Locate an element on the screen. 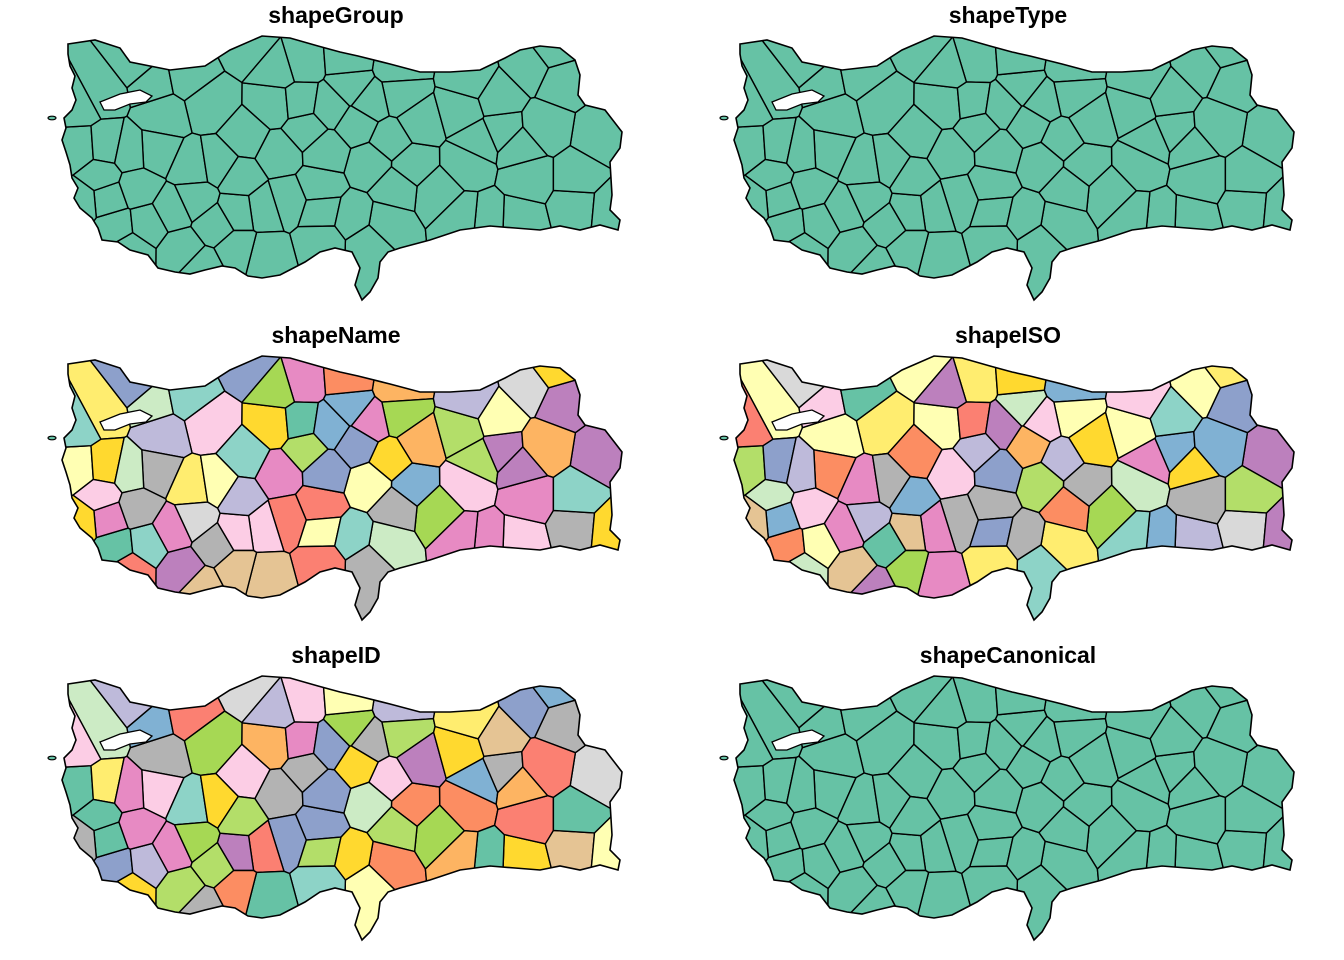 Image resolution: width=1344 pixels, height=960 pixels. panel-title: shapeGroup is located at coordinates (336, 15).